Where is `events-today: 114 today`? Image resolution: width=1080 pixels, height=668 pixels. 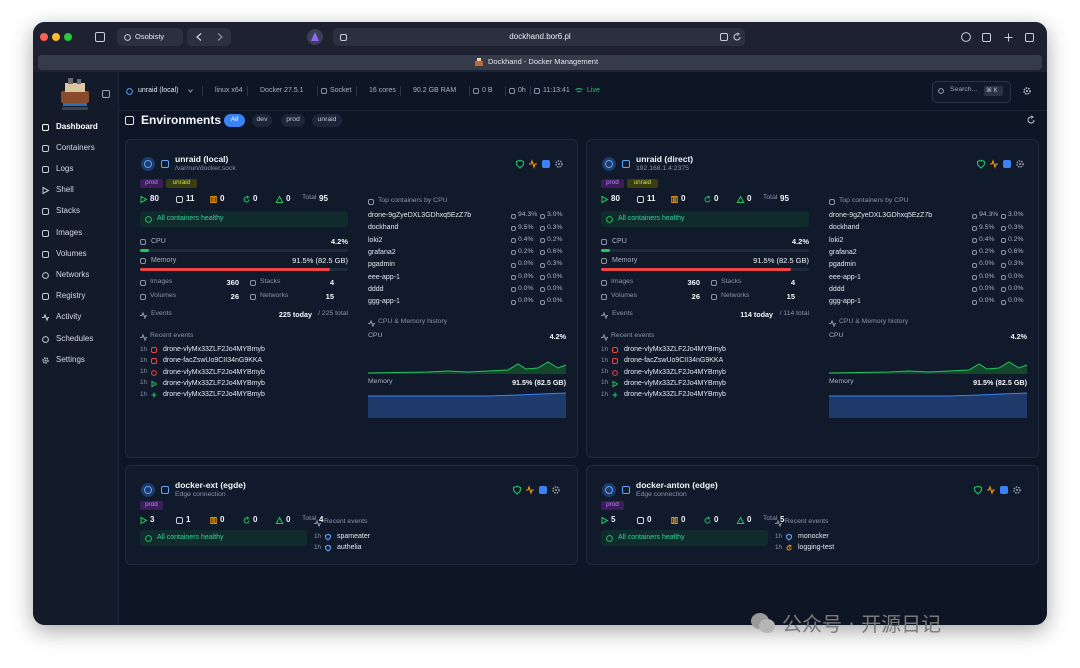
events-today: 114 today is located at coordinates (756, 315).